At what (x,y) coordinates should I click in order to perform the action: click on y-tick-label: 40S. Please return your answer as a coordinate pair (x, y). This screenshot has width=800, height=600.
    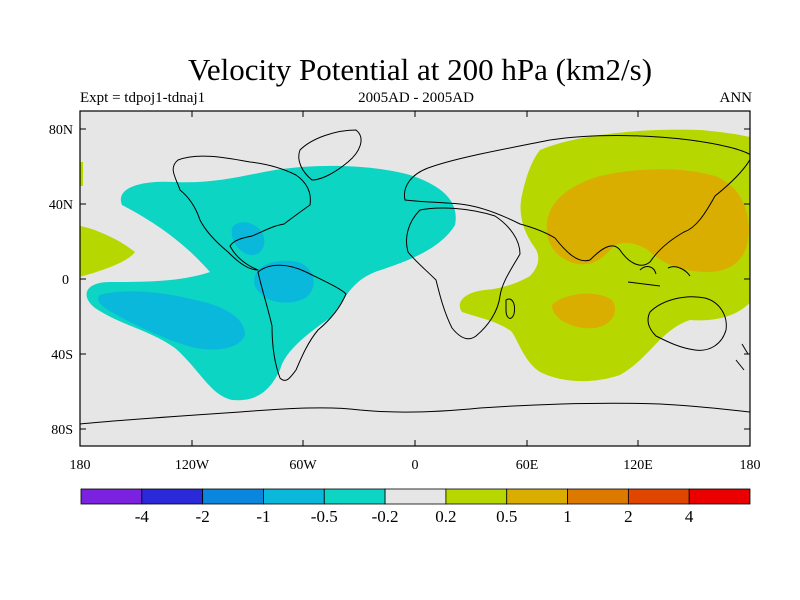
    Looking at the image, I should click on (62, 355).